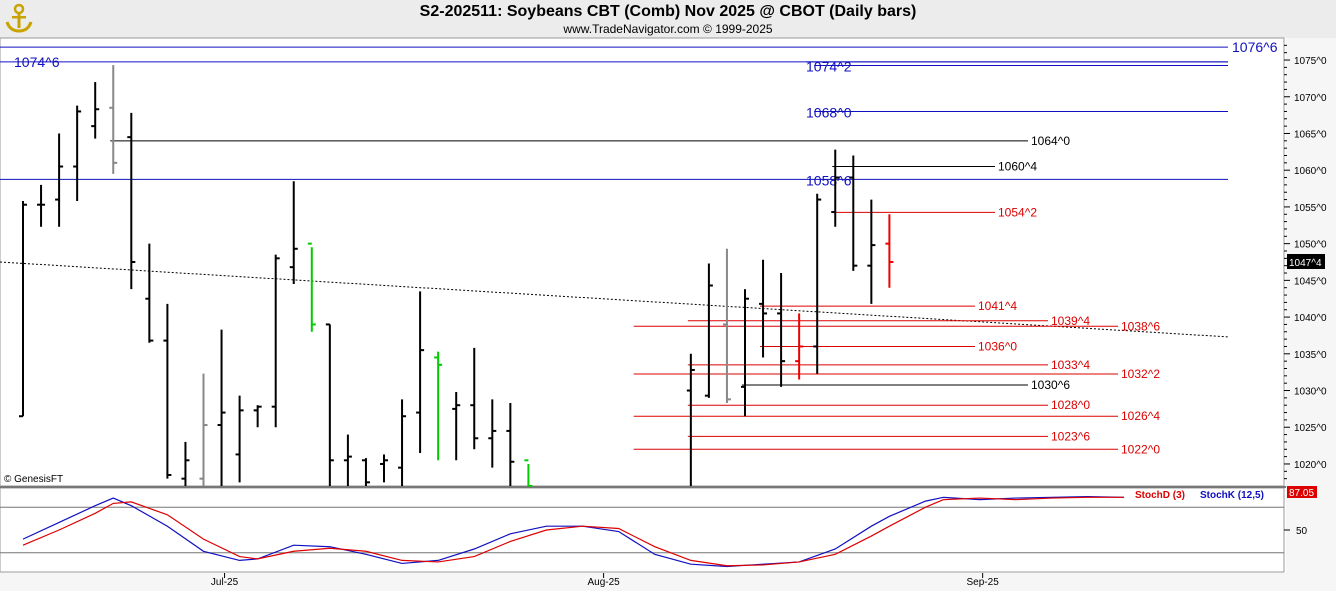  What do you see at coordinates (1310, 171) in the screenshot?
I see `y-tick-label: 1060^0` at bounding box center [1310, 171].